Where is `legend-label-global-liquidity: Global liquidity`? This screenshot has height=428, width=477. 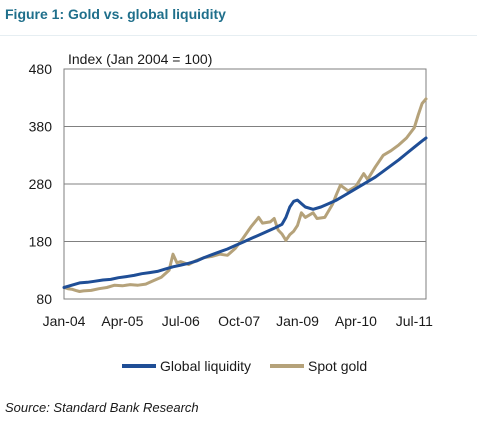
legend-label-global-liquidity: Global liquidity is located at coordinates (205, 366).